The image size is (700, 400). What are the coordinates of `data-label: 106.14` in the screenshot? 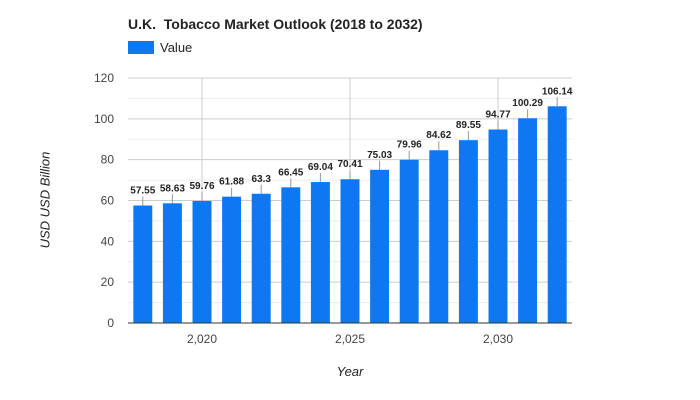 It's located at (557, 91).